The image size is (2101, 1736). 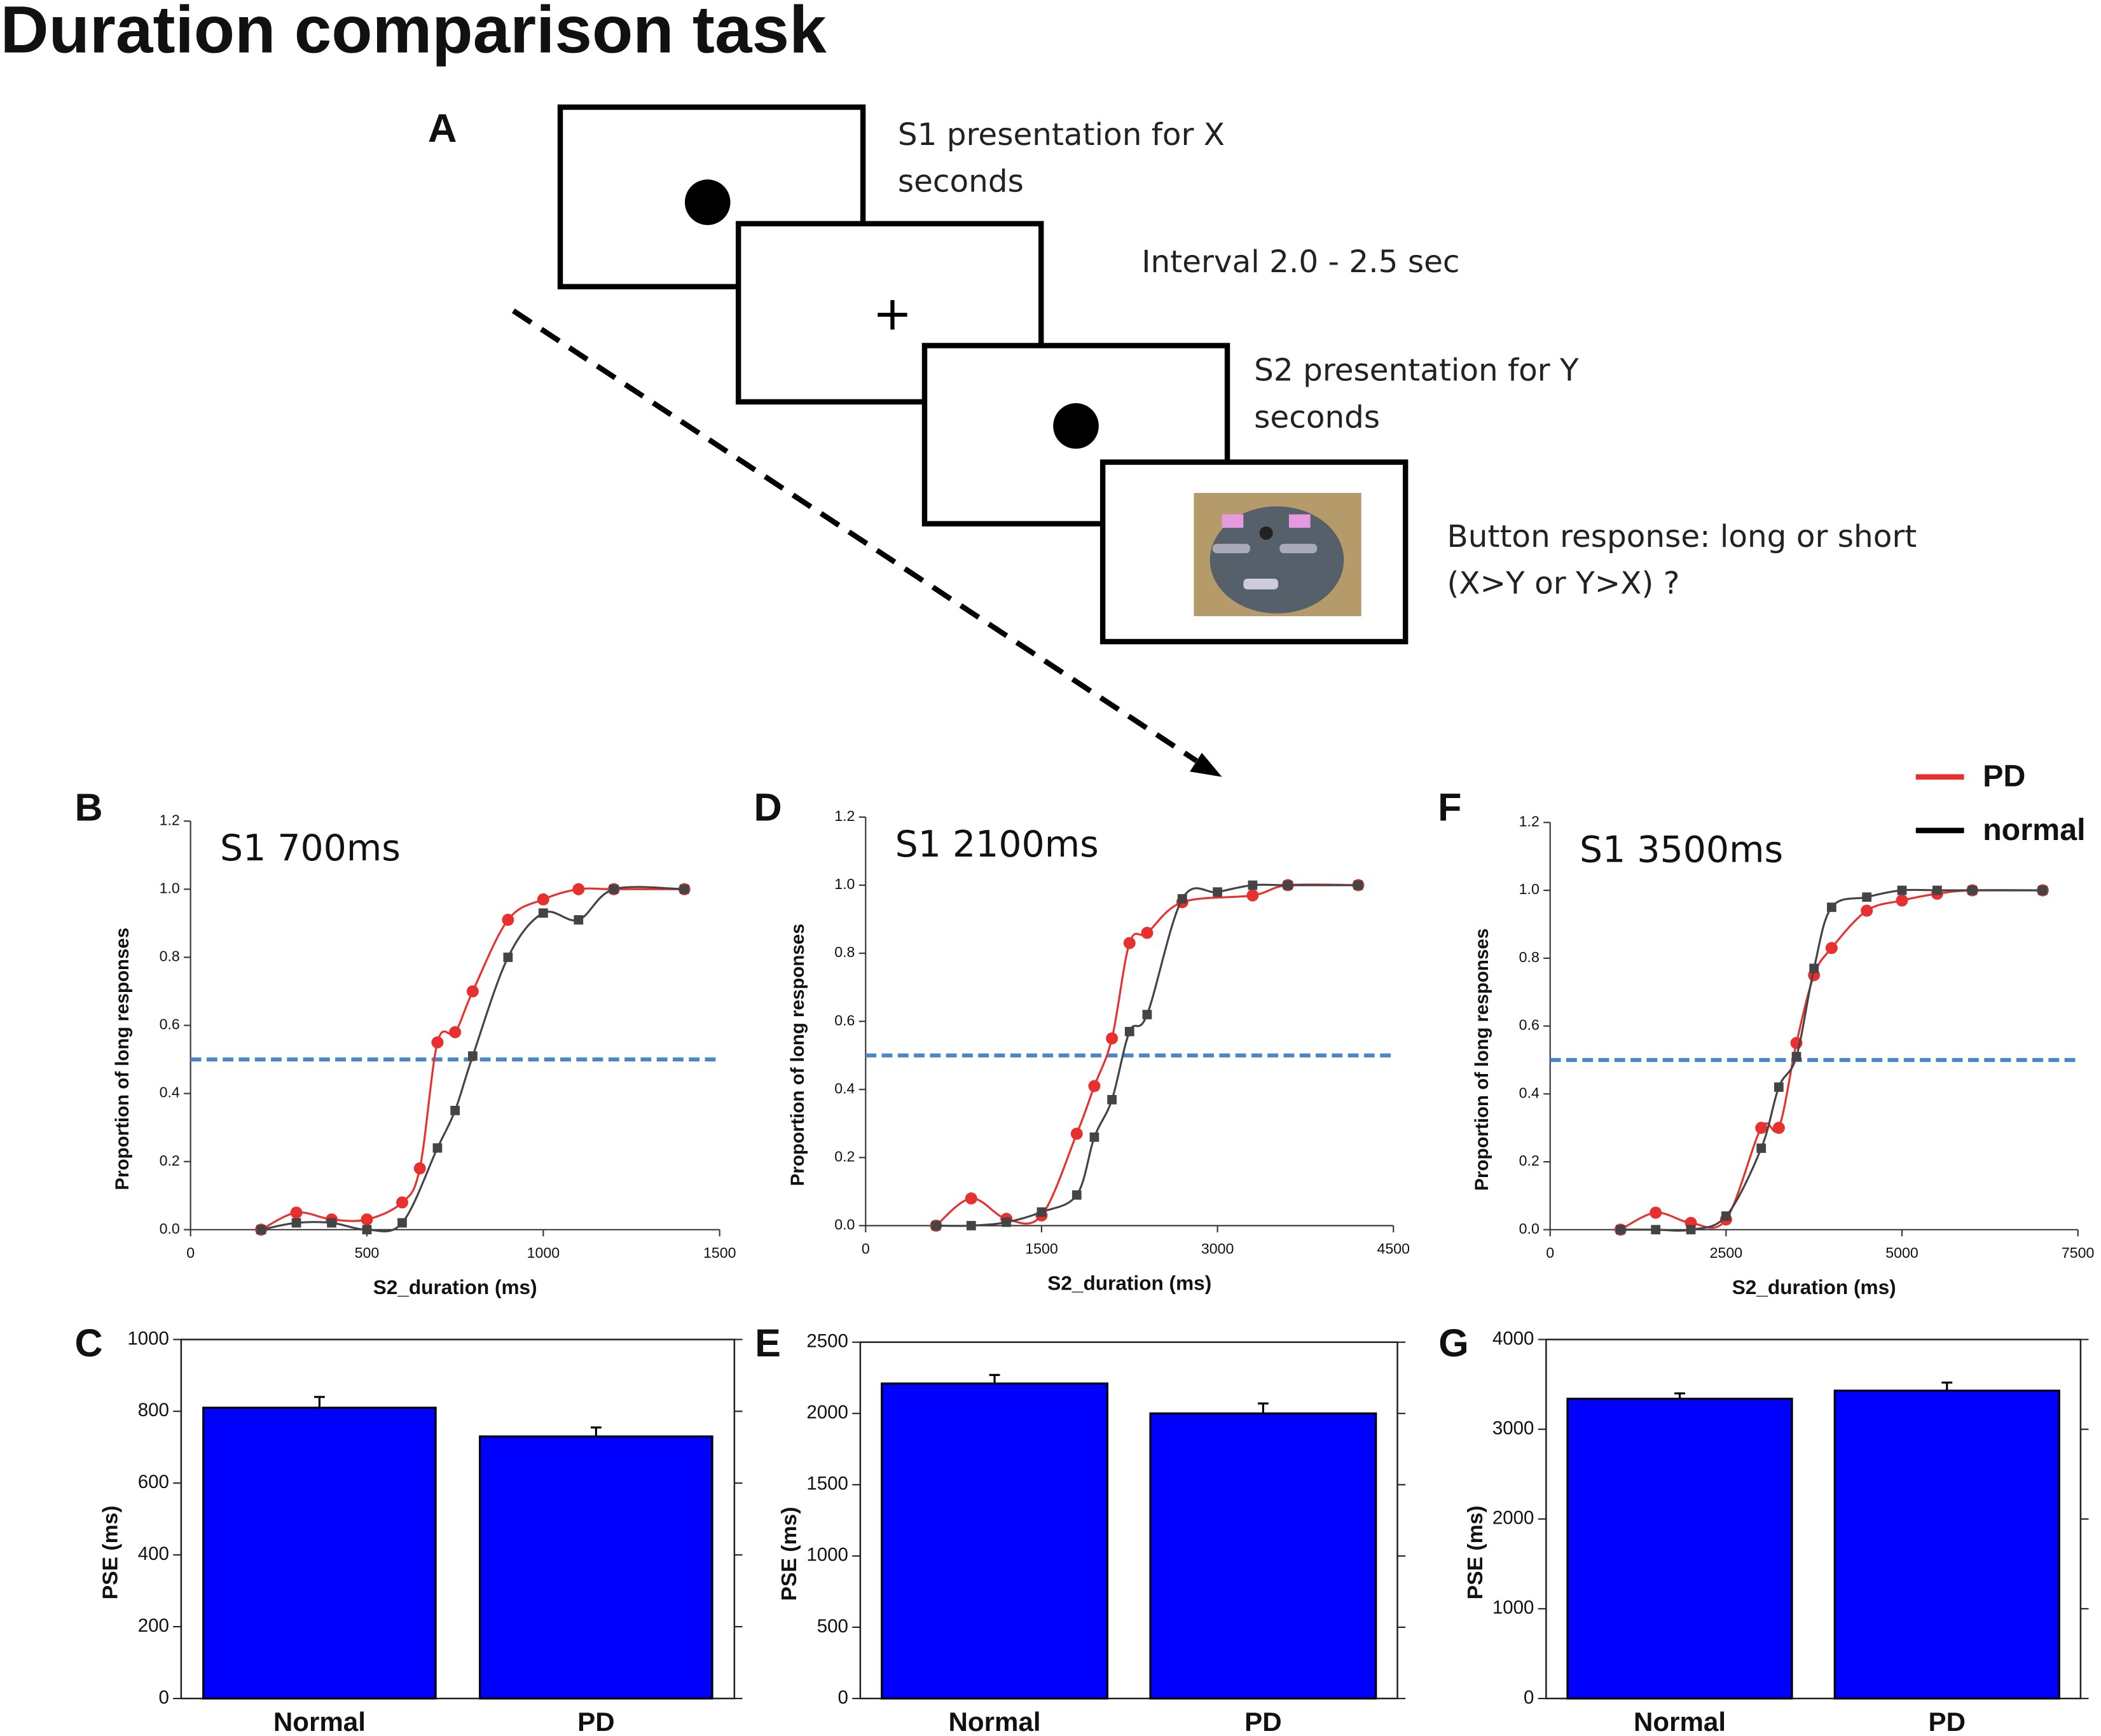 I want to click on y-tick-label: 1.2, so click(x=845, y=816).